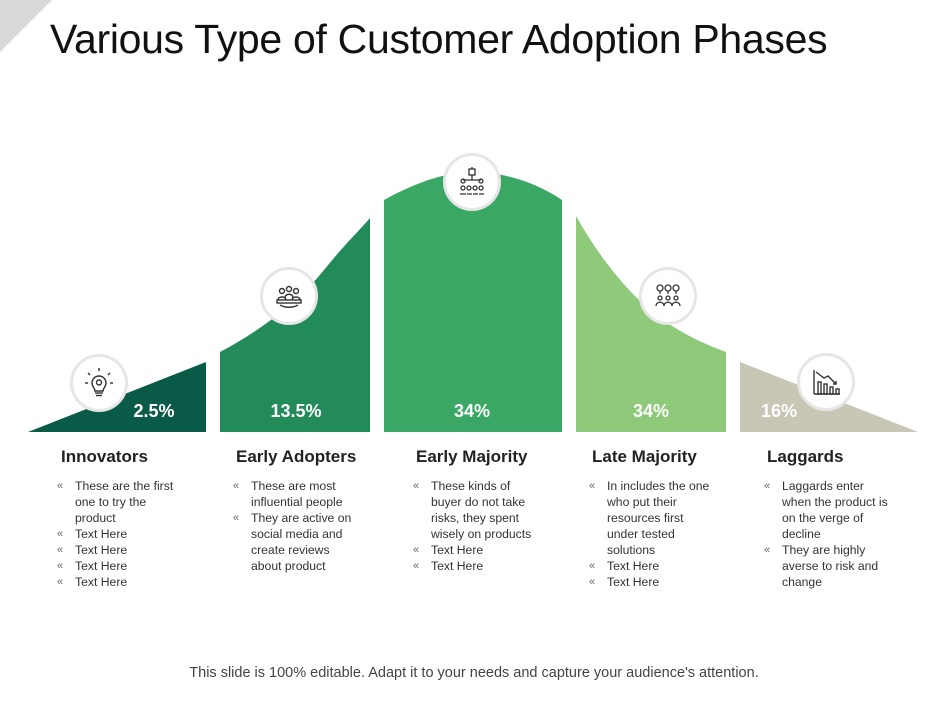  Describe the element at coordinates (805, 456) in the screenshot. I see `phase-title-laggards: Laggards` at that location.